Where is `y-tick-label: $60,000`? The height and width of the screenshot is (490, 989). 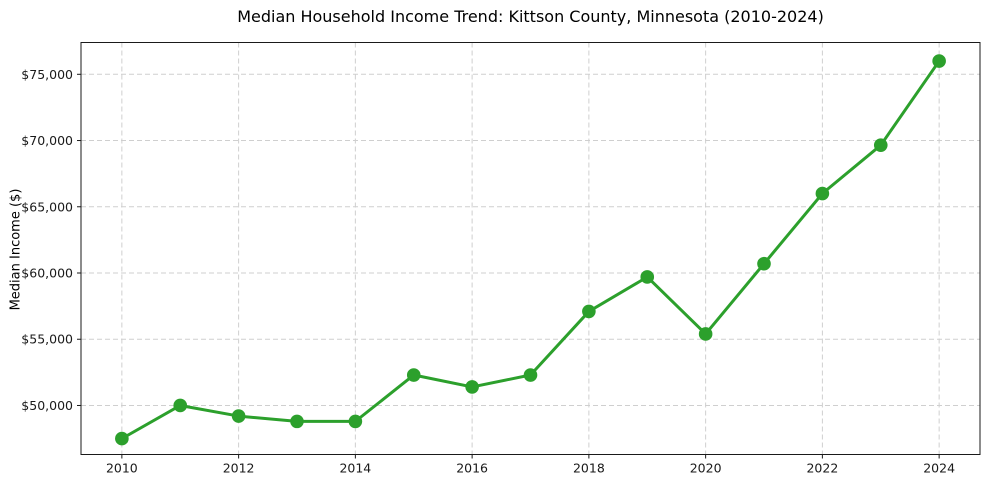 y-tick-label: $60,000 is located at coordinates (47, 273).